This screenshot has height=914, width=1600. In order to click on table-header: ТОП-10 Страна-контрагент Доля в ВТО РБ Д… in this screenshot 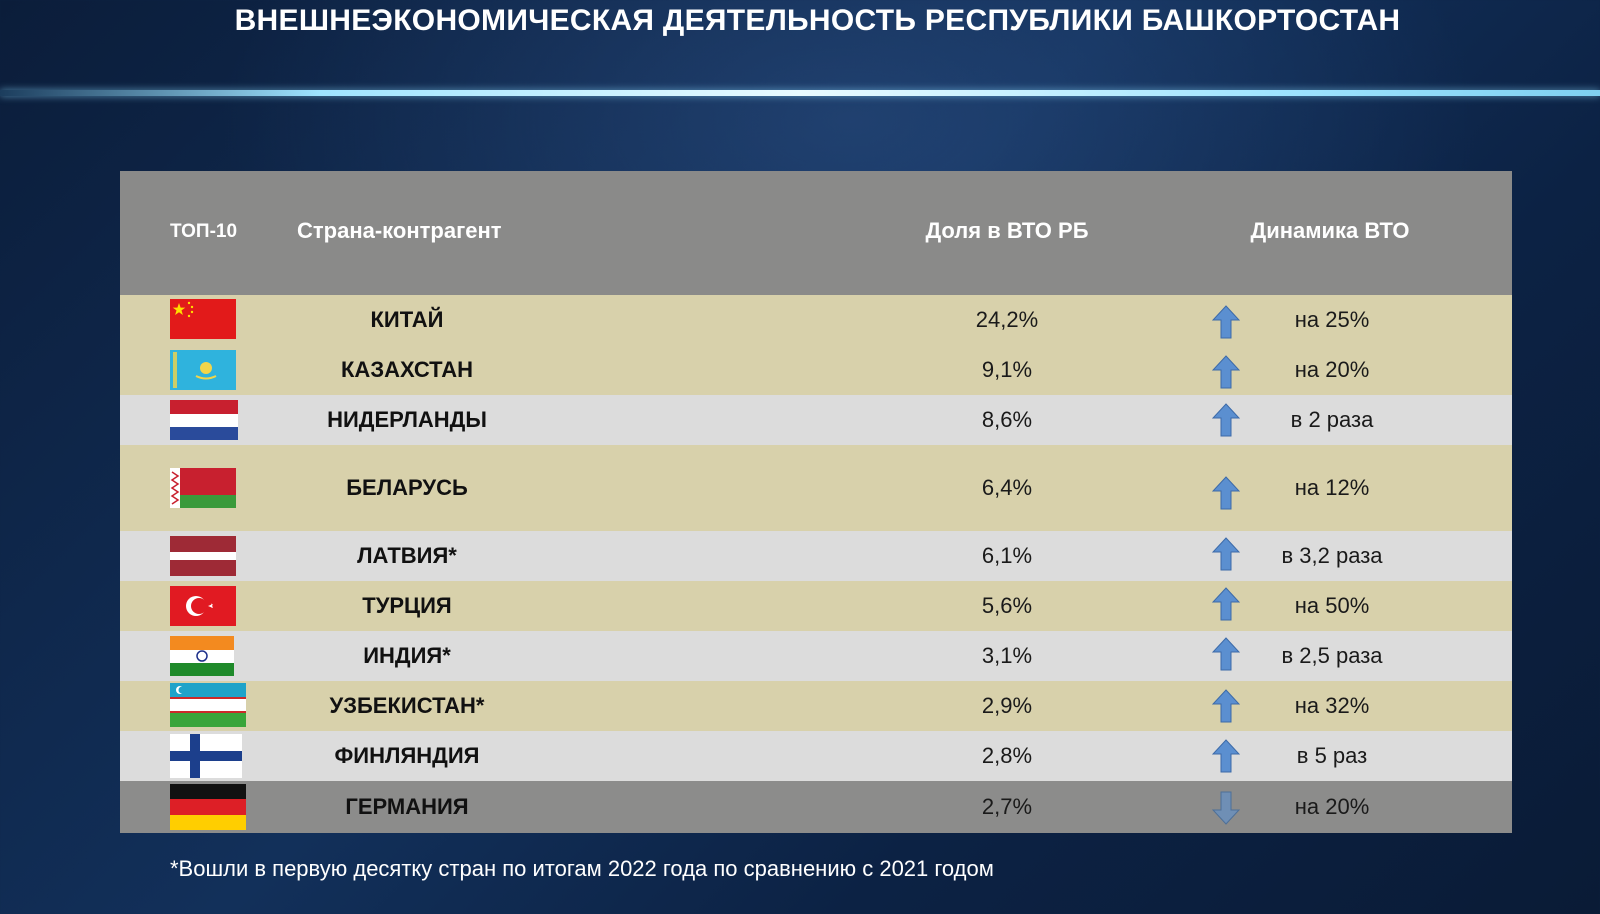, I will do `click(816, 233)`.